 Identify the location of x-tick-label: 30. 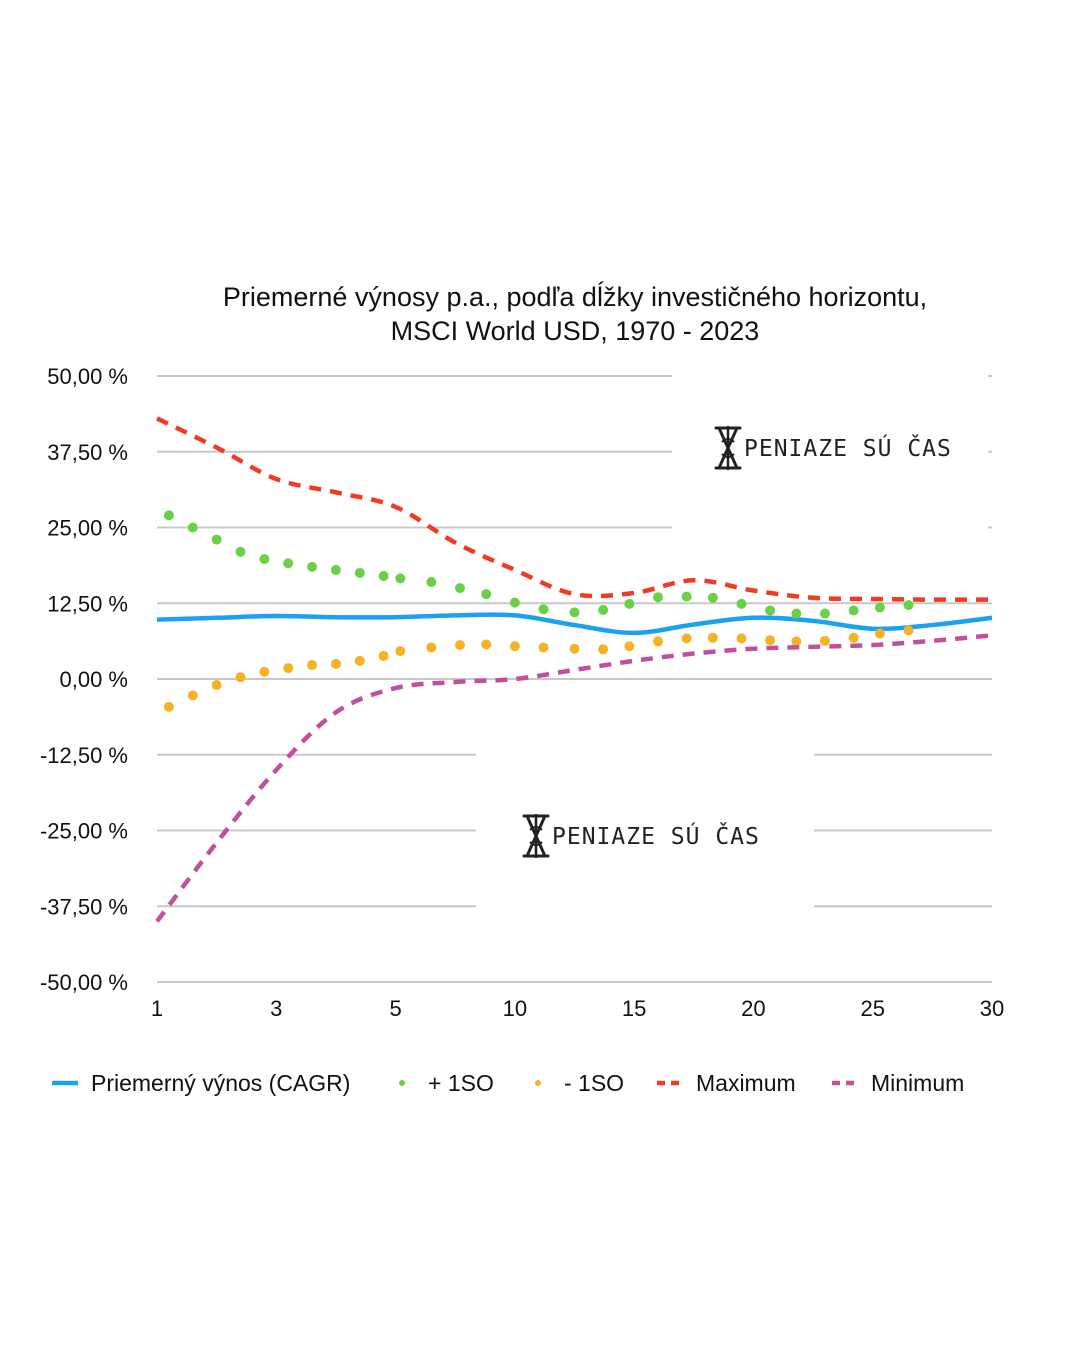
(992, 1008).